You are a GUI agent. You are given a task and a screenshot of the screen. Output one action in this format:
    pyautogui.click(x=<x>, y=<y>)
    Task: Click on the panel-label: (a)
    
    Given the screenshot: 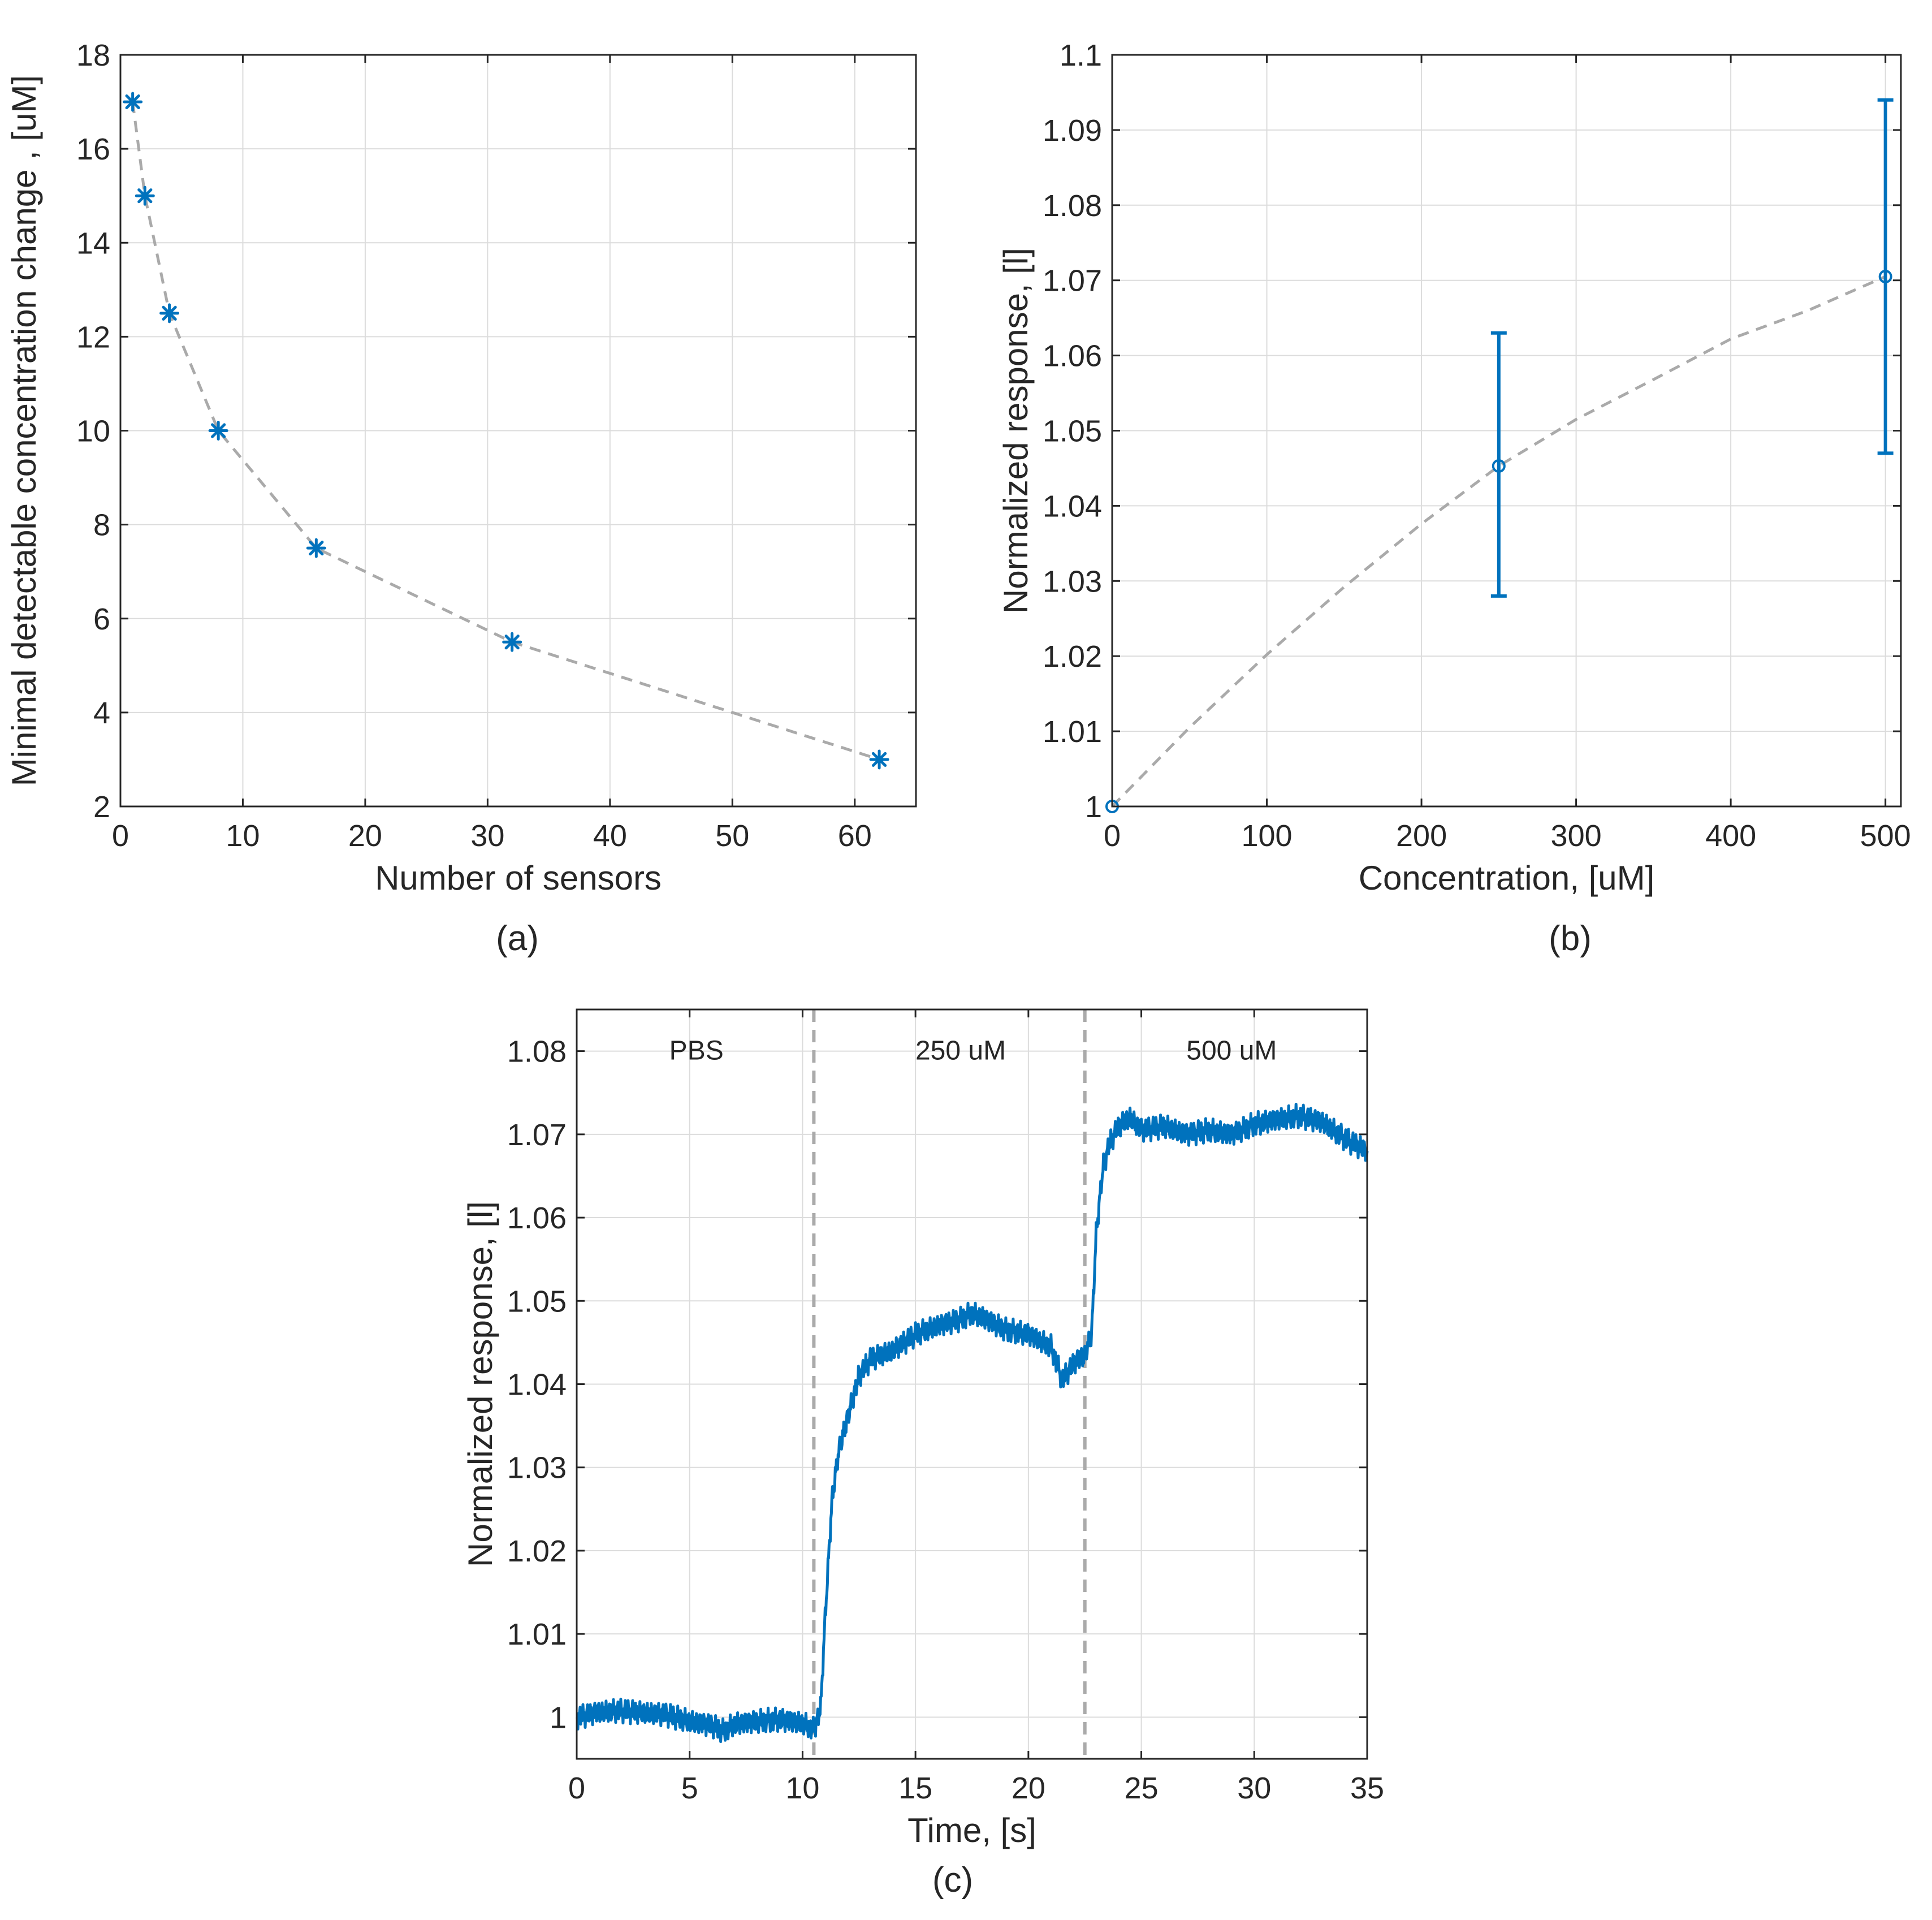 What is the action you would take?
    pyautogui.click(x=517, y=938)
    